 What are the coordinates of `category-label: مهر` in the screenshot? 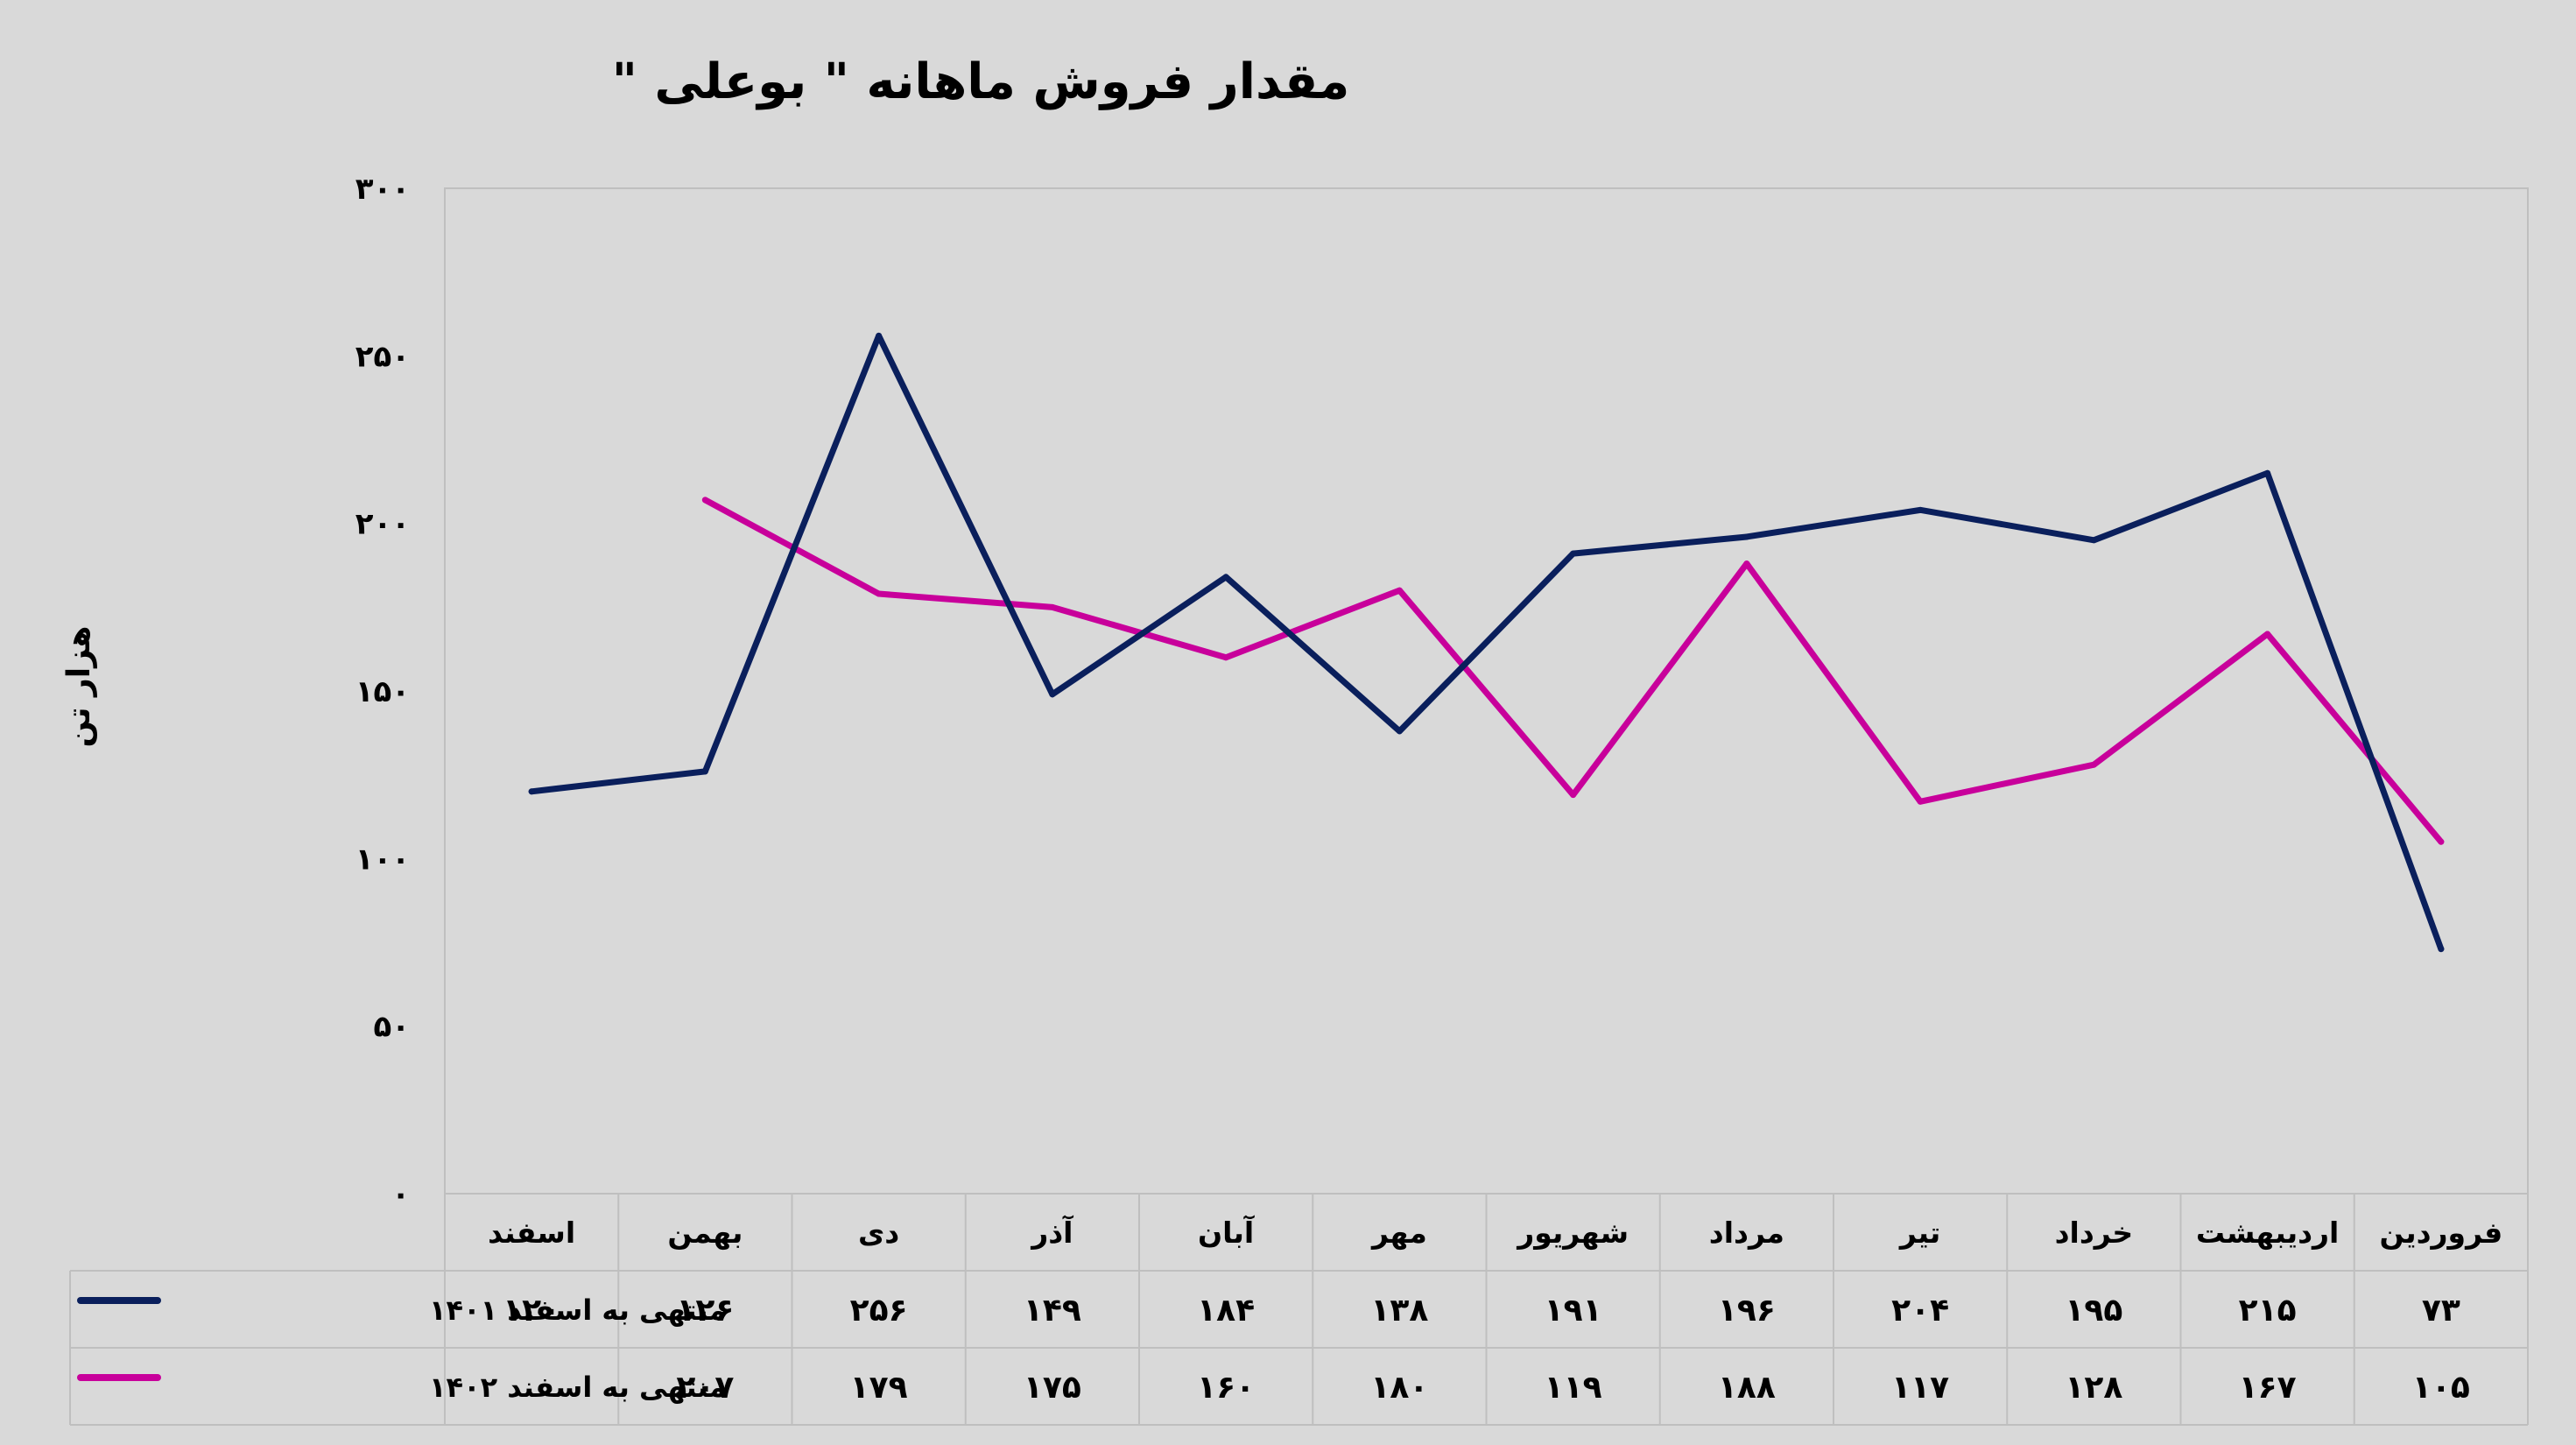 It's located at (1398, 1233).